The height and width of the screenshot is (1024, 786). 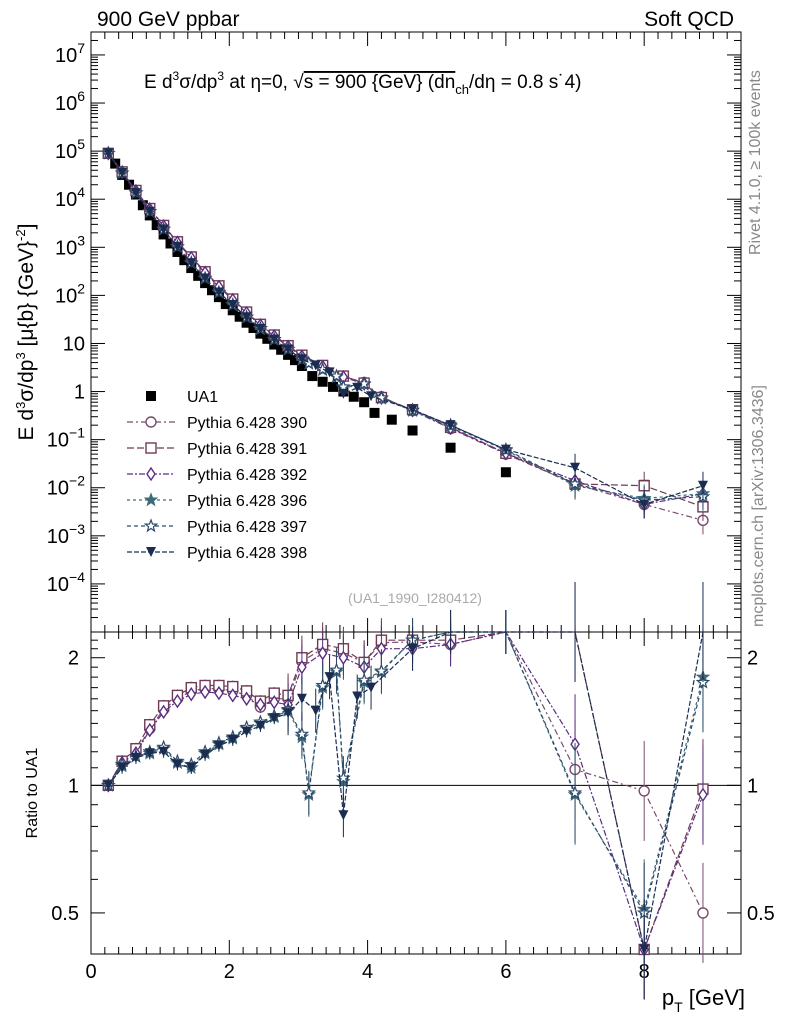 I want to click on y-tick-label-main: 10⁻³, so click(x=66, y=534).